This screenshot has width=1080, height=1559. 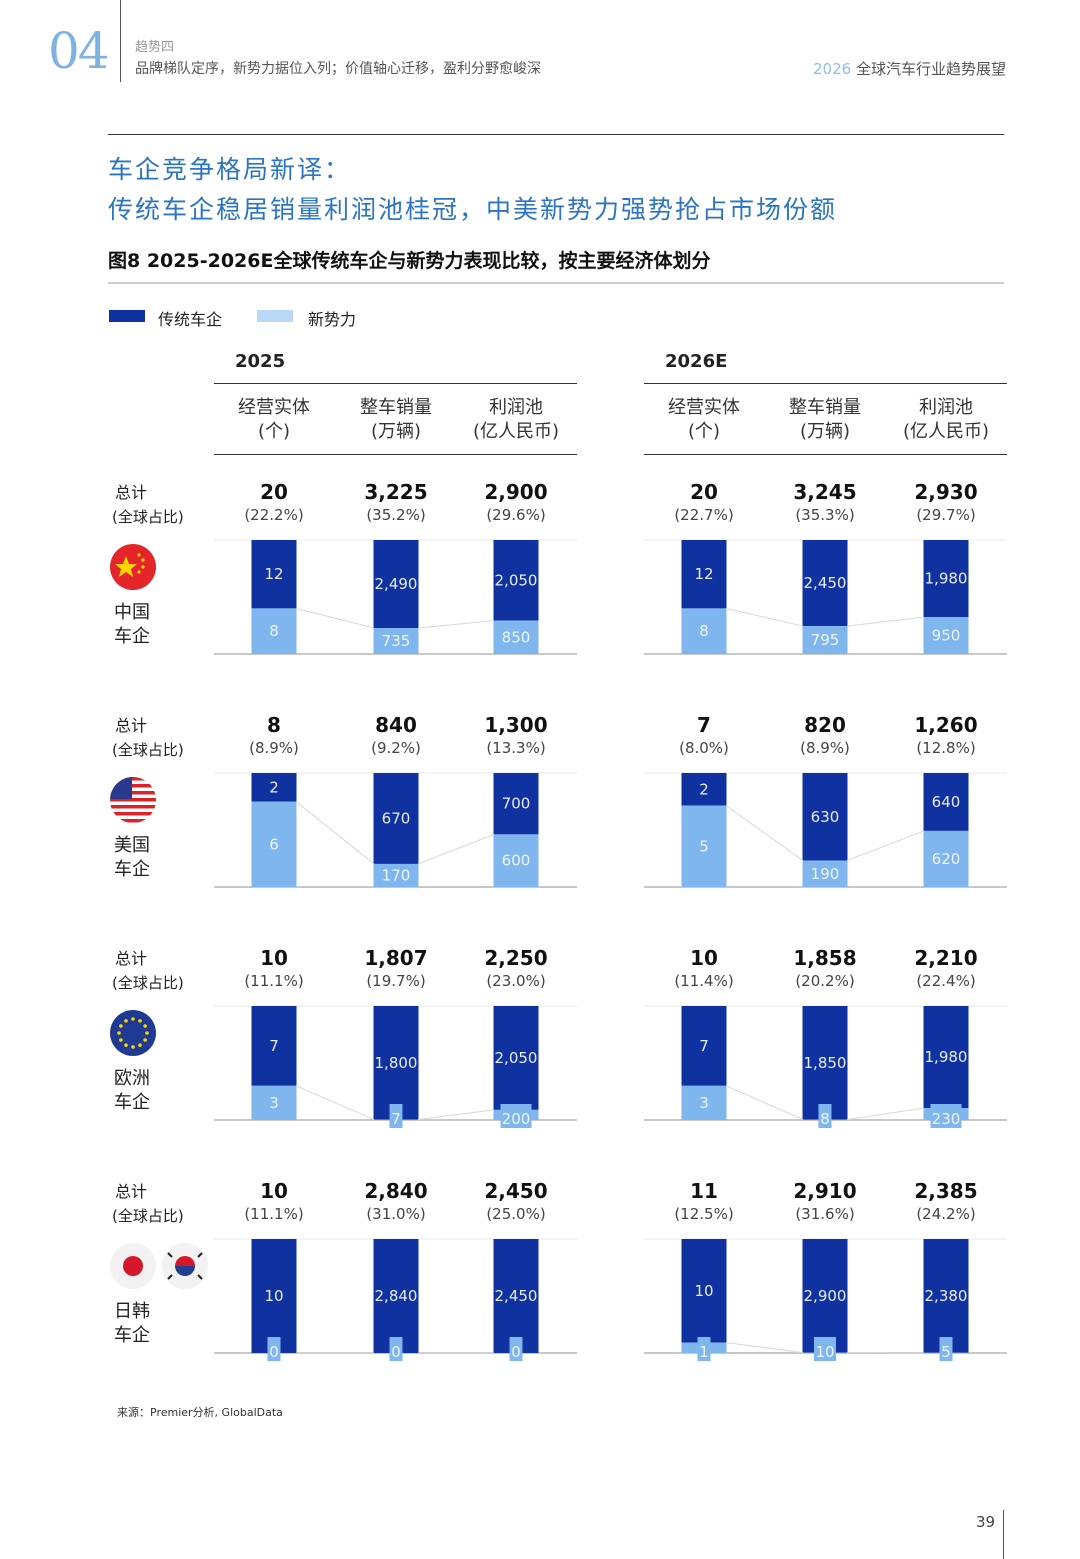 What do you see at coordinates (274, 431) in the screenshot?
I see `metric-unit: (个)` at bounding box center [274, 431].